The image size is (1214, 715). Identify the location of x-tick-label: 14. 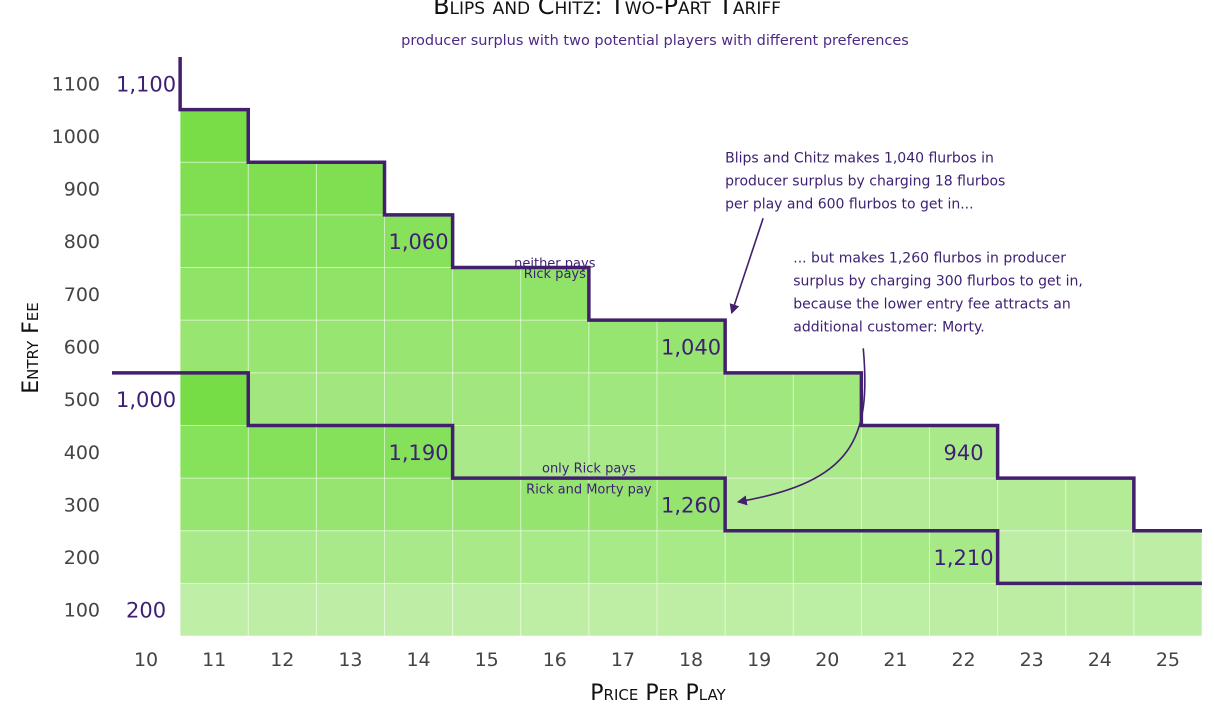
(418, 660).